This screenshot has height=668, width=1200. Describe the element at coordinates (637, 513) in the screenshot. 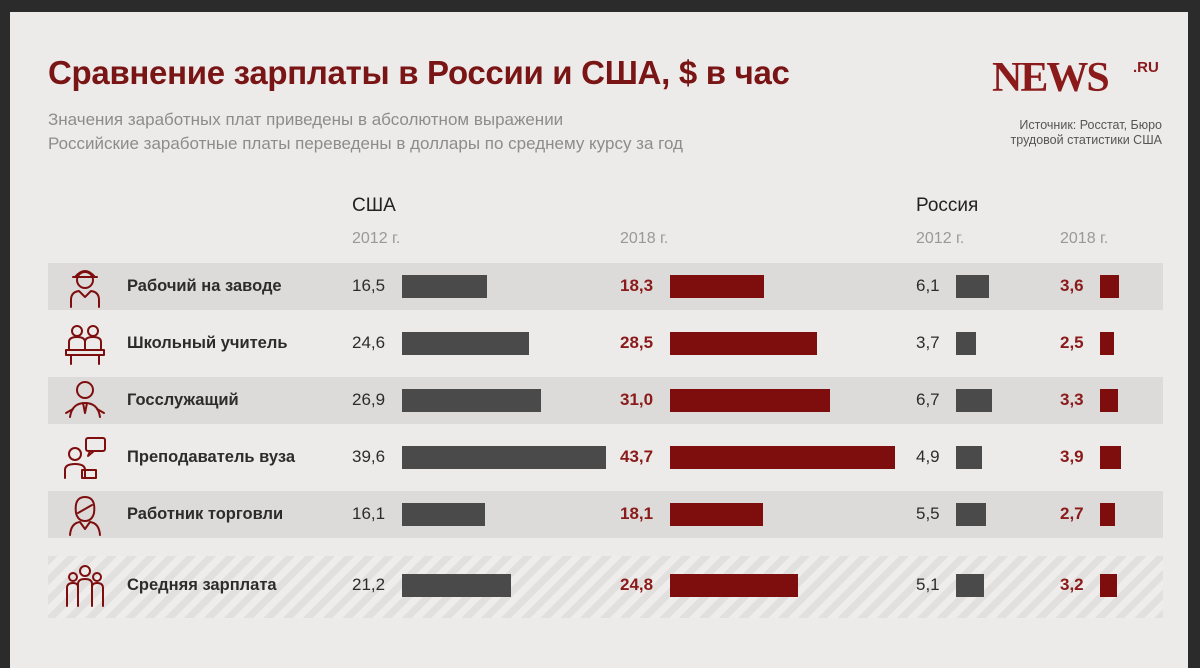

I see `data-label: 18,1` at that location.